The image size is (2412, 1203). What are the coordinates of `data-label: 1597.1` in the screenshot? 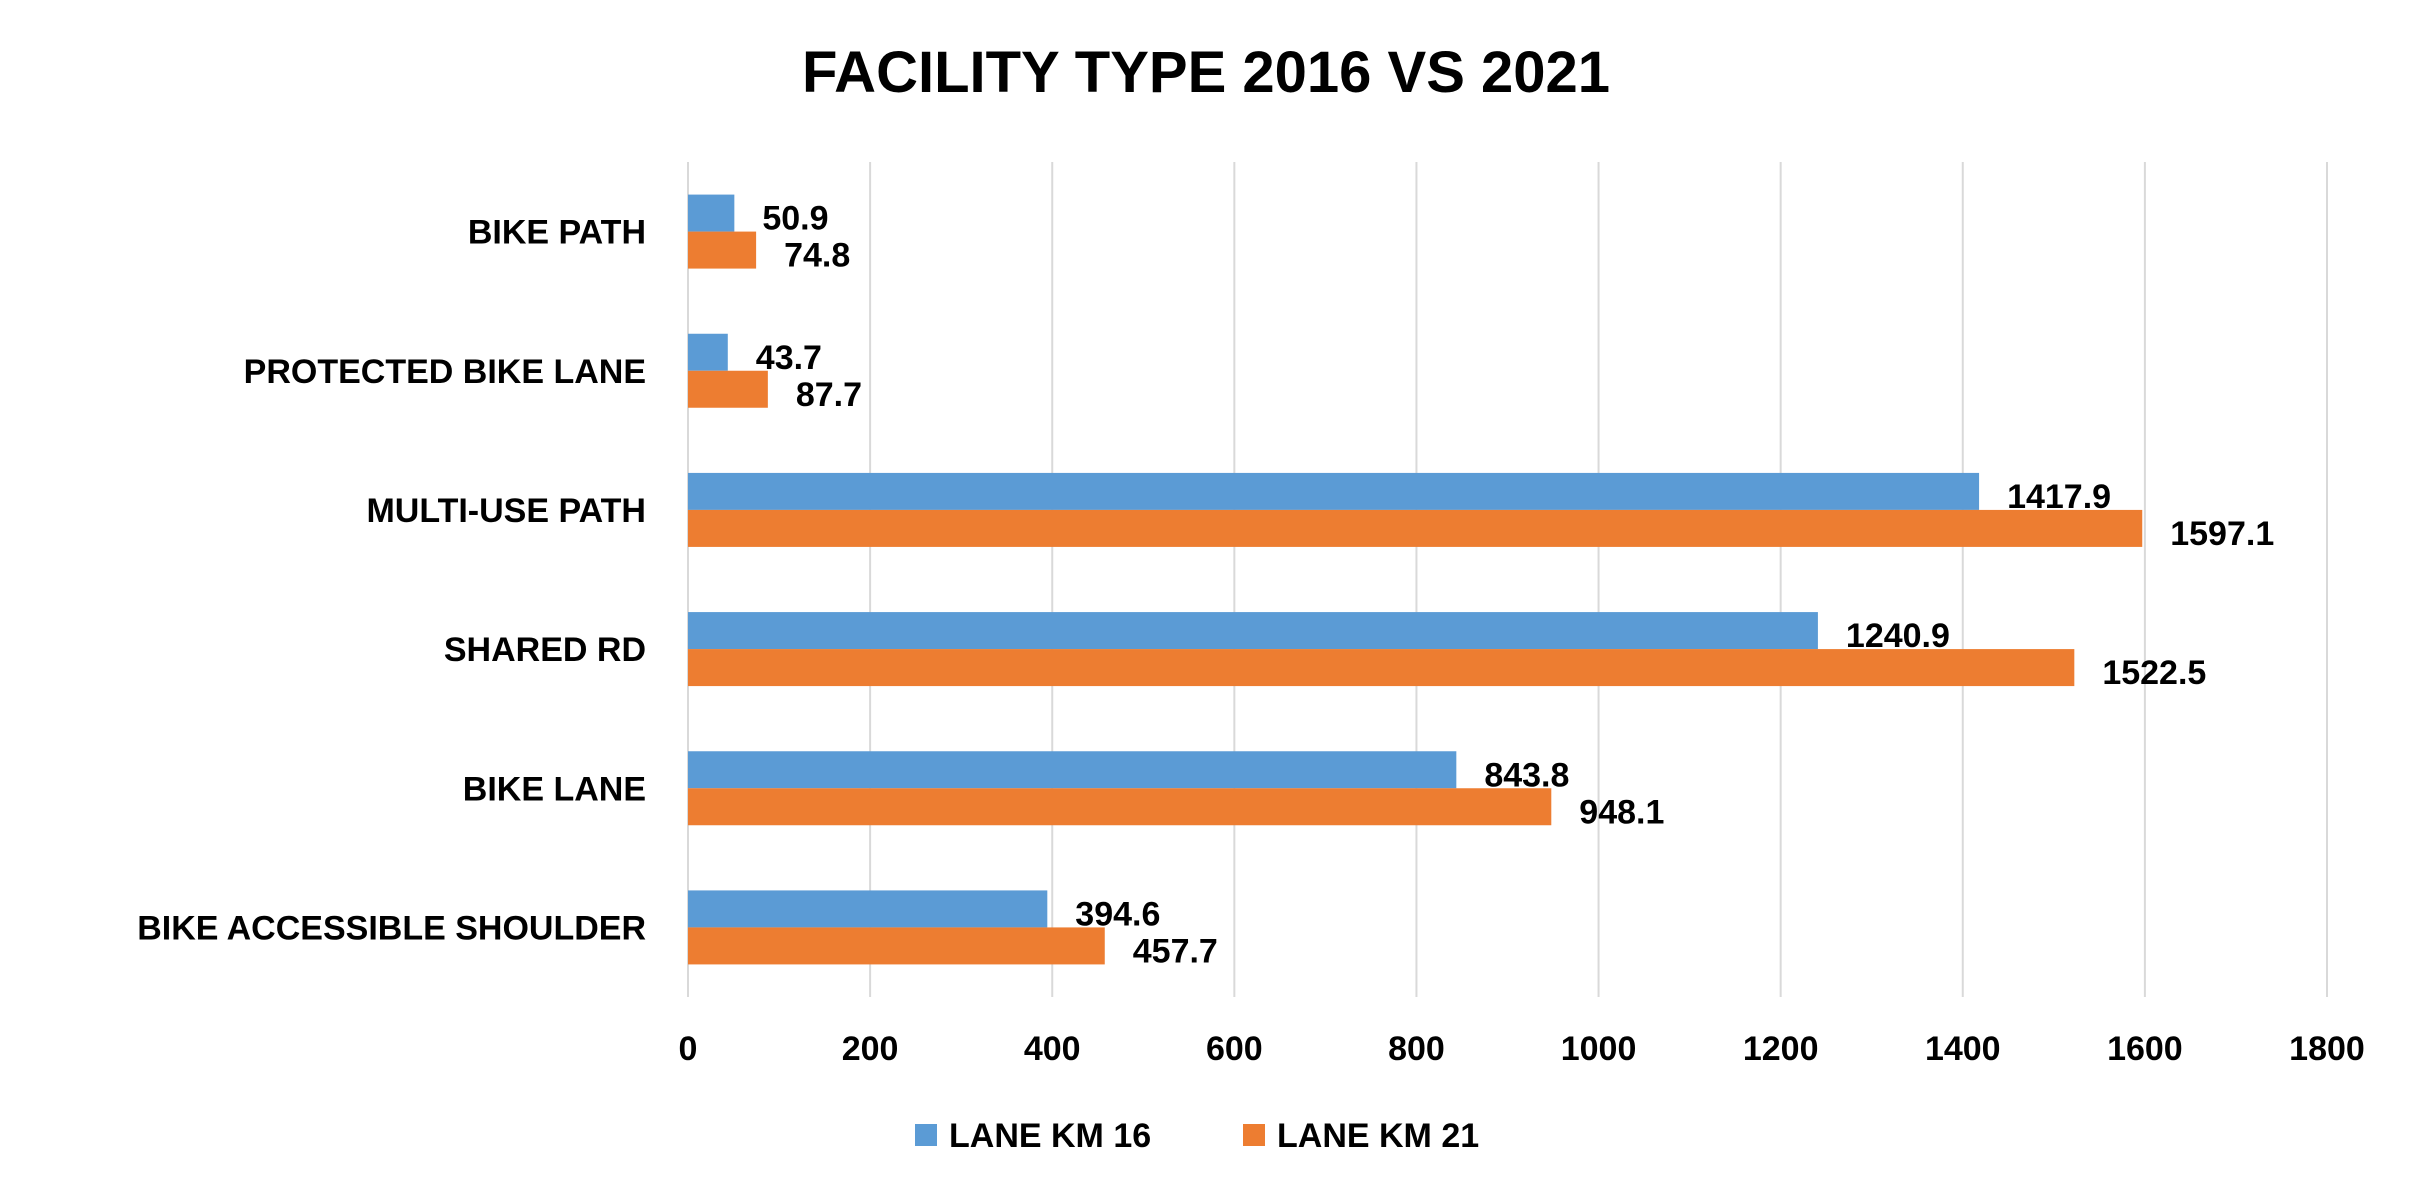 It's located at (2222, 534).